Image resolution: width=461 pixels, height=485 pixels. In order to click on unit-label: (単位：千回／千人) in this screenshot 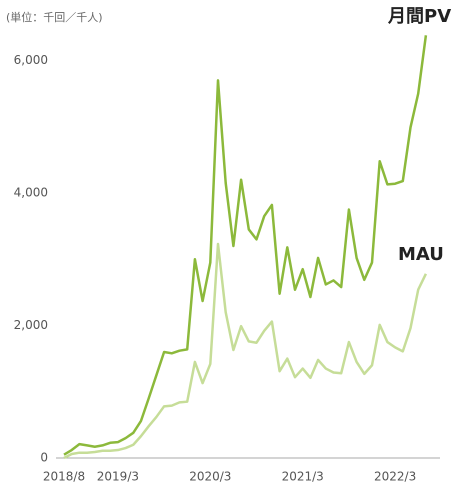, I will do `click(54, 17)`.